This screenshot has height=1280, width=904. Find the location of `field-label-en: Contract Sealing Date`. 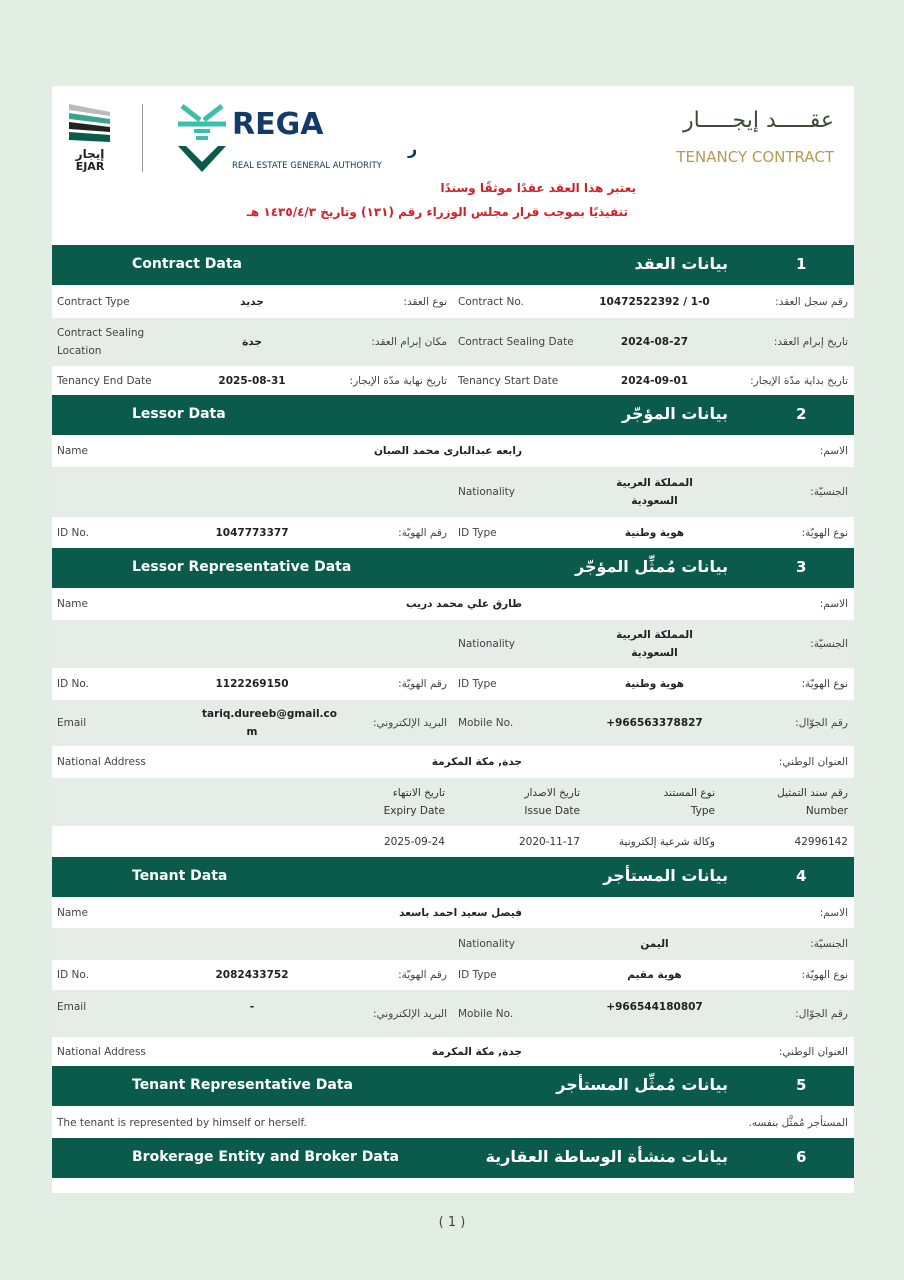

field-label-en: Contract Sealing Date is located at coordinates (516, 342).